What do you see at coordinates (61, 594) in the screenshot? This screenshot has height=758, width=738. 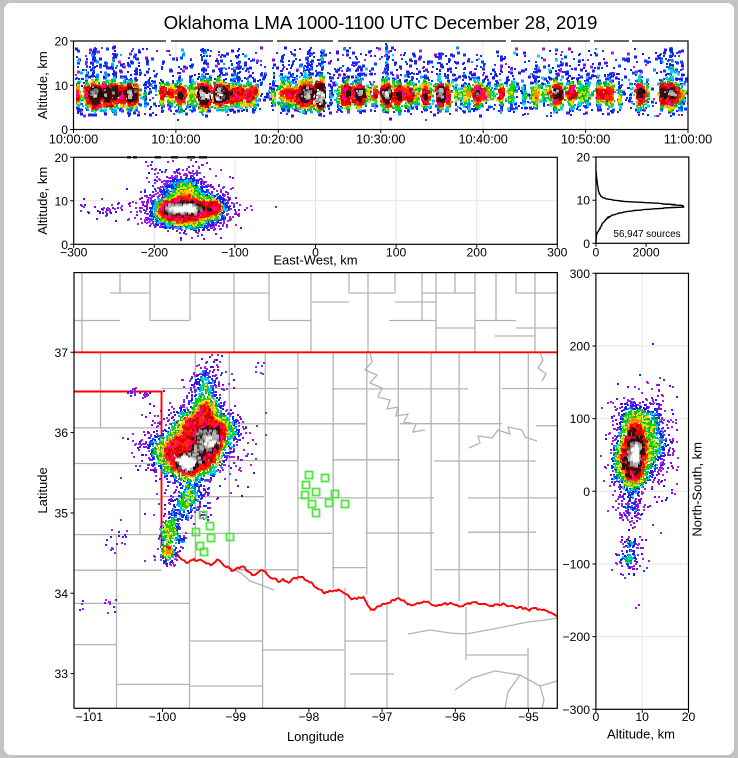 I see `svg-text: 34` at bounding box center [61, 594].